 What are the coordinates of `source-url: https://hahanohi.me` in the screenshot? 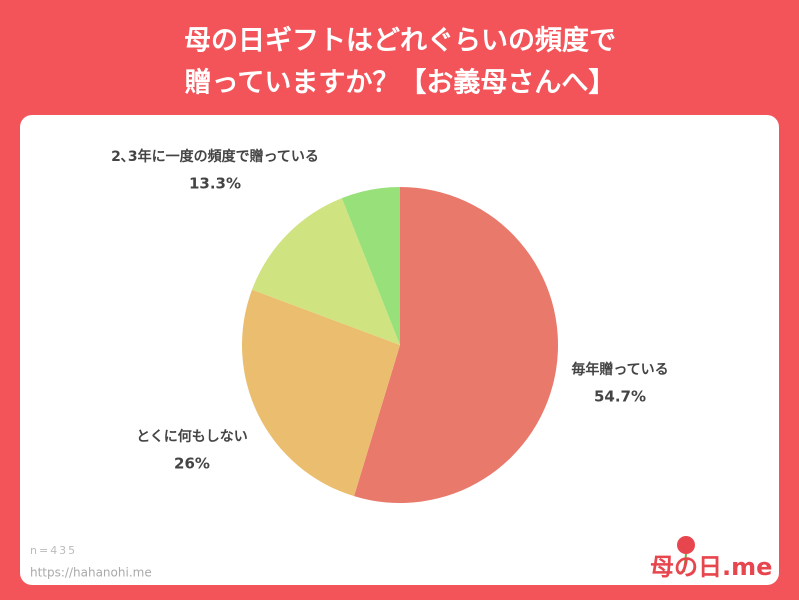 It's located at (91, 573).